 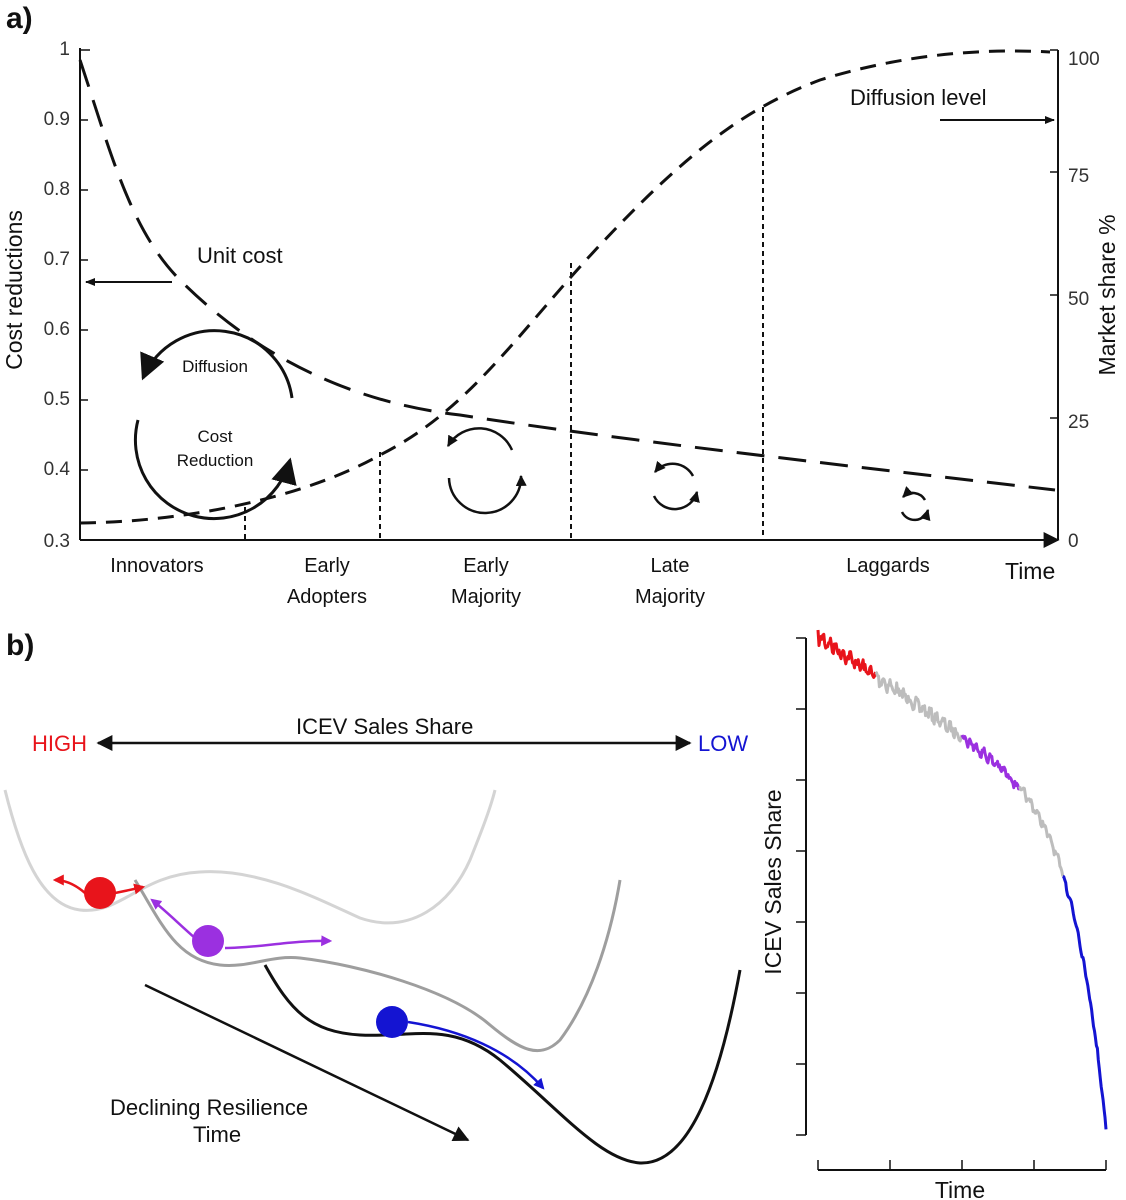 What do you see at coordinates (676, 485) in the screenshot?
I see `feedback-cycle-small` at bounding box center [676, 485].